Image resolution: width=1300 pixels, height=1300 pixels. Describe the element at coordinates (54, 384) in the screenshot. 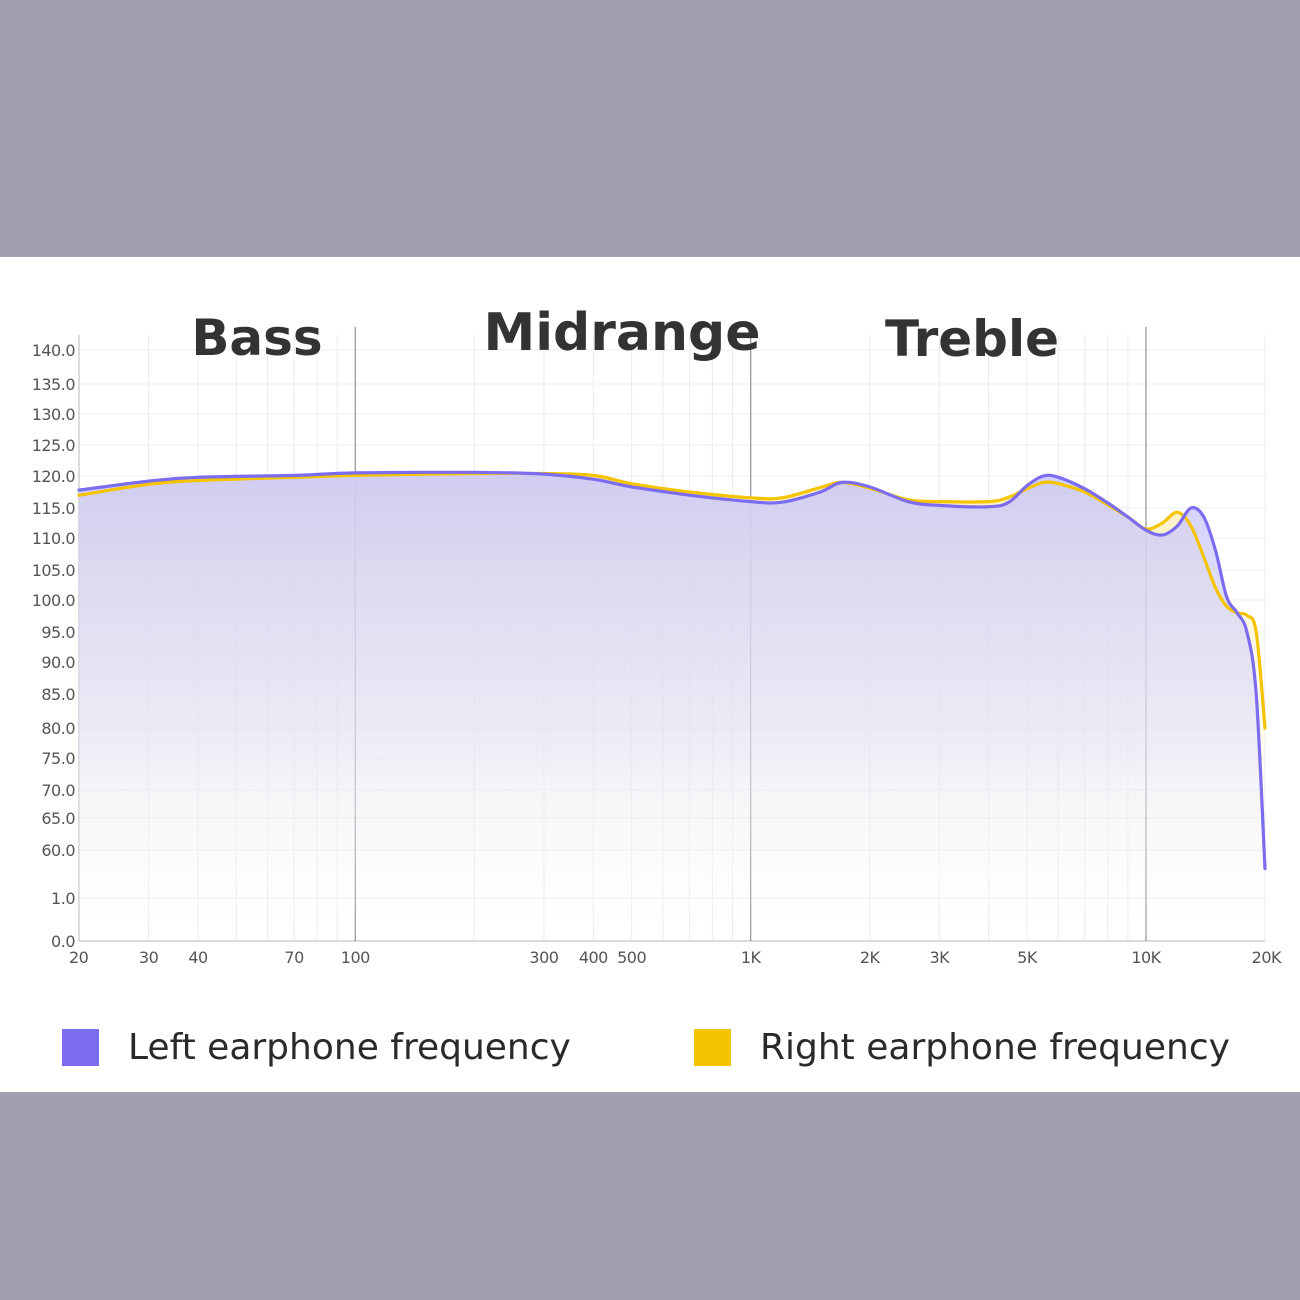

I see `y-tick-label: 135.0` at that location.